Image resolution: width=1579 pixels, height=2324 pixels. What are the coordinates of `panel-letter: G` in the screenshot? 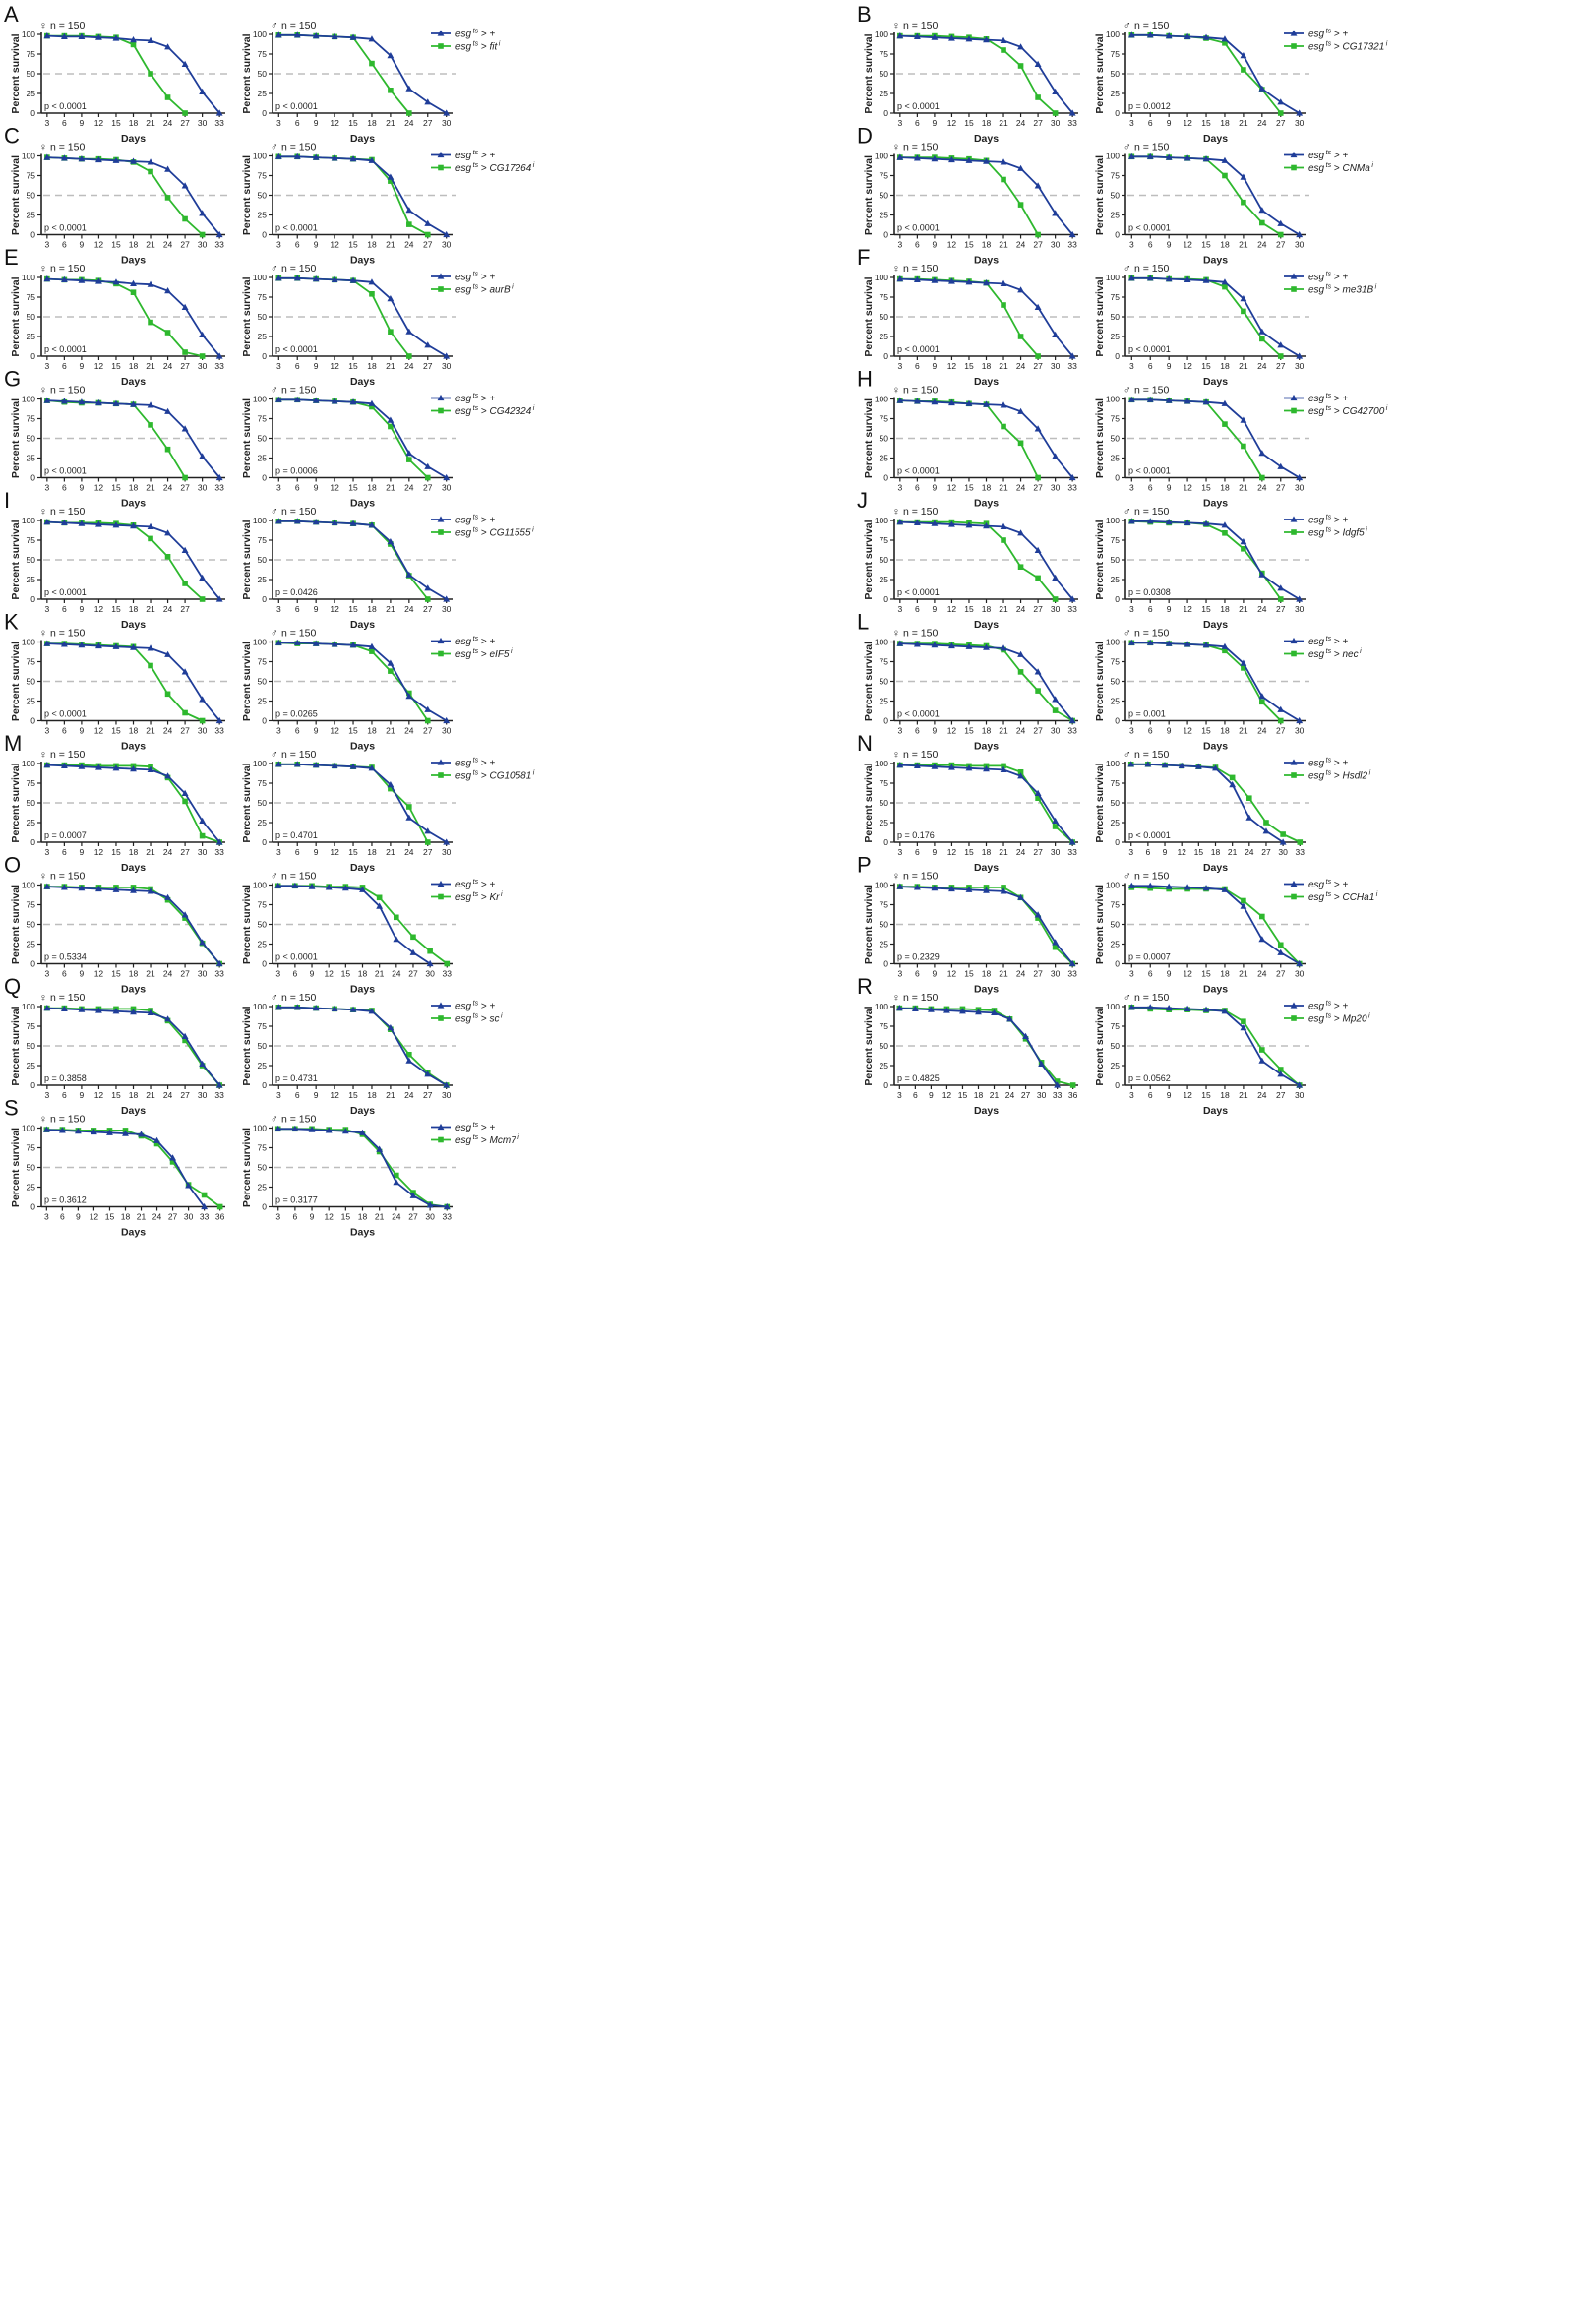 It's located at (12, 379).